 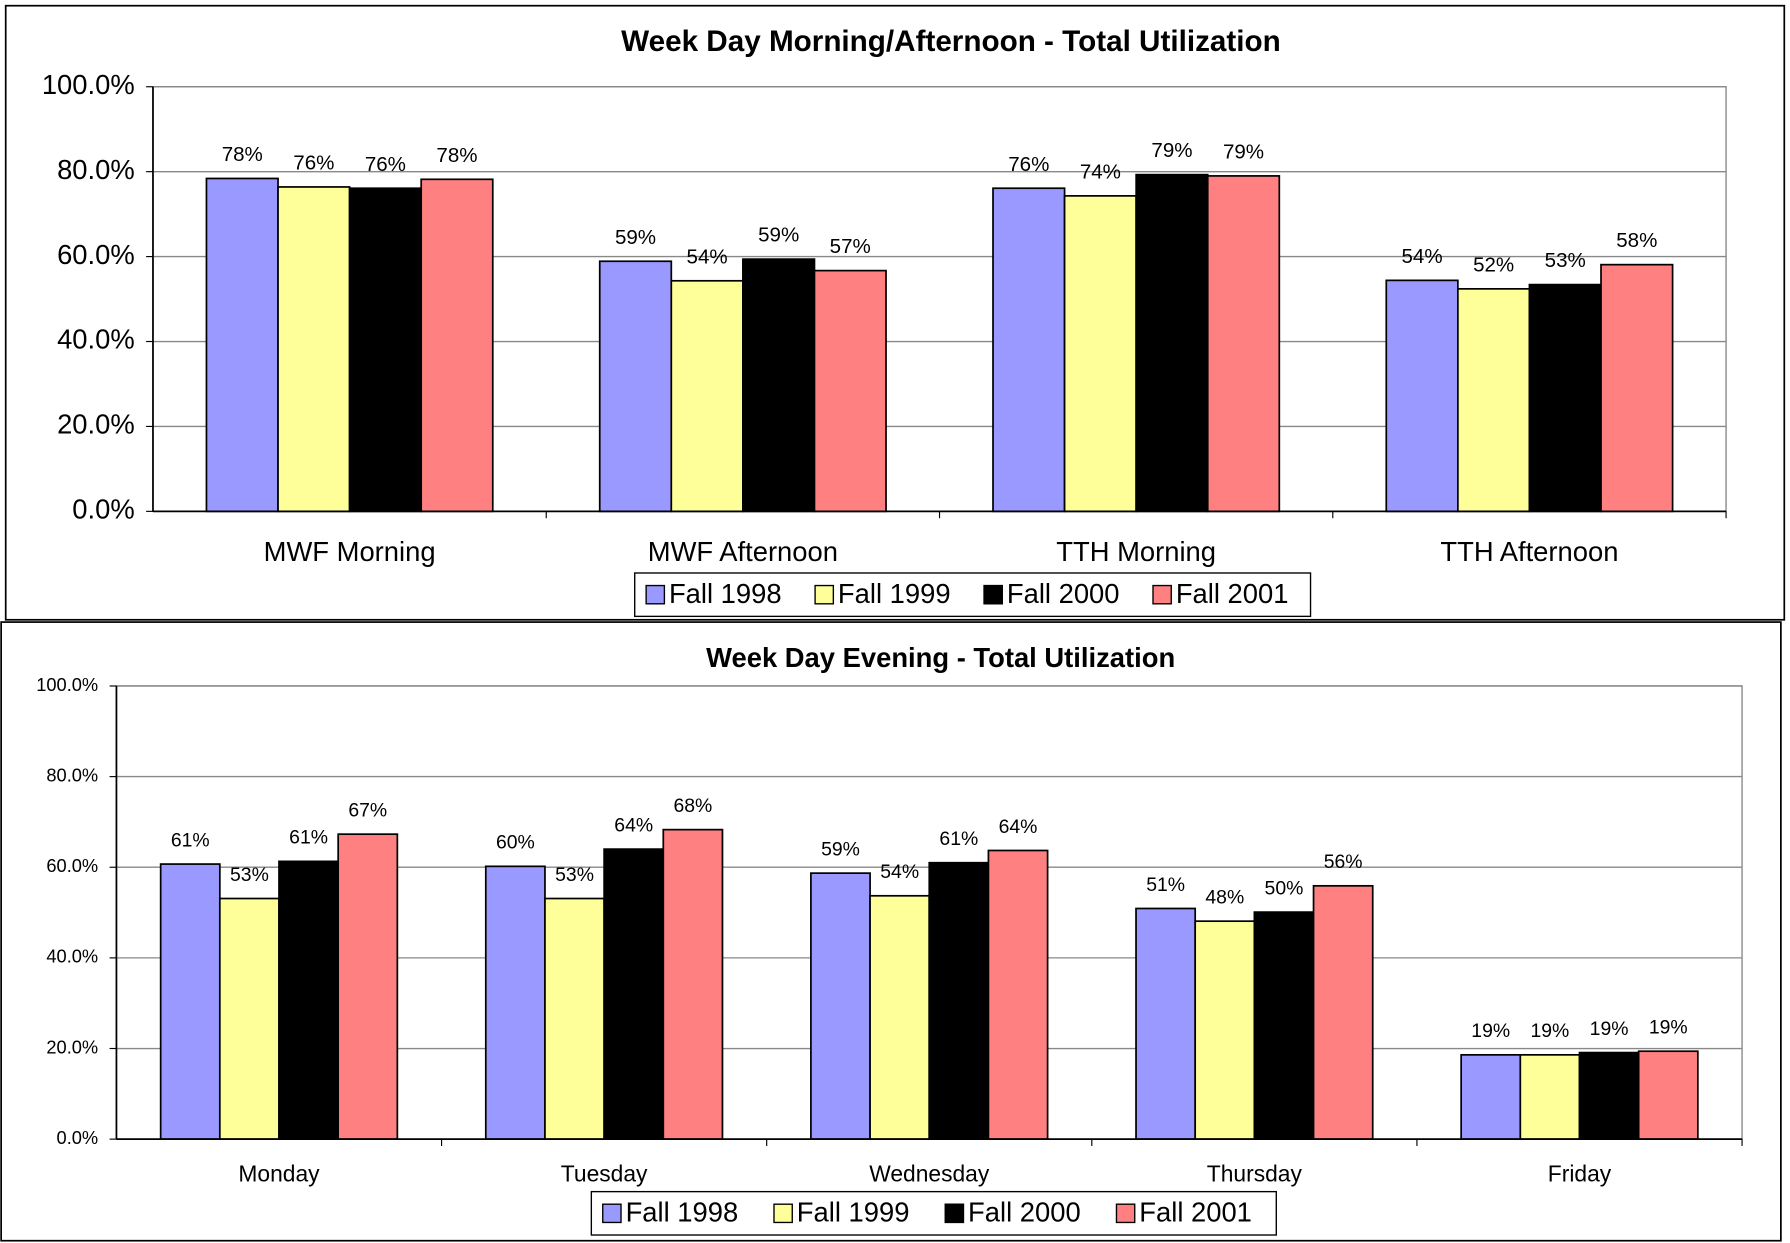 I want to click on x-tick-label: MWF Afternoon, so click(x=743, y=551).